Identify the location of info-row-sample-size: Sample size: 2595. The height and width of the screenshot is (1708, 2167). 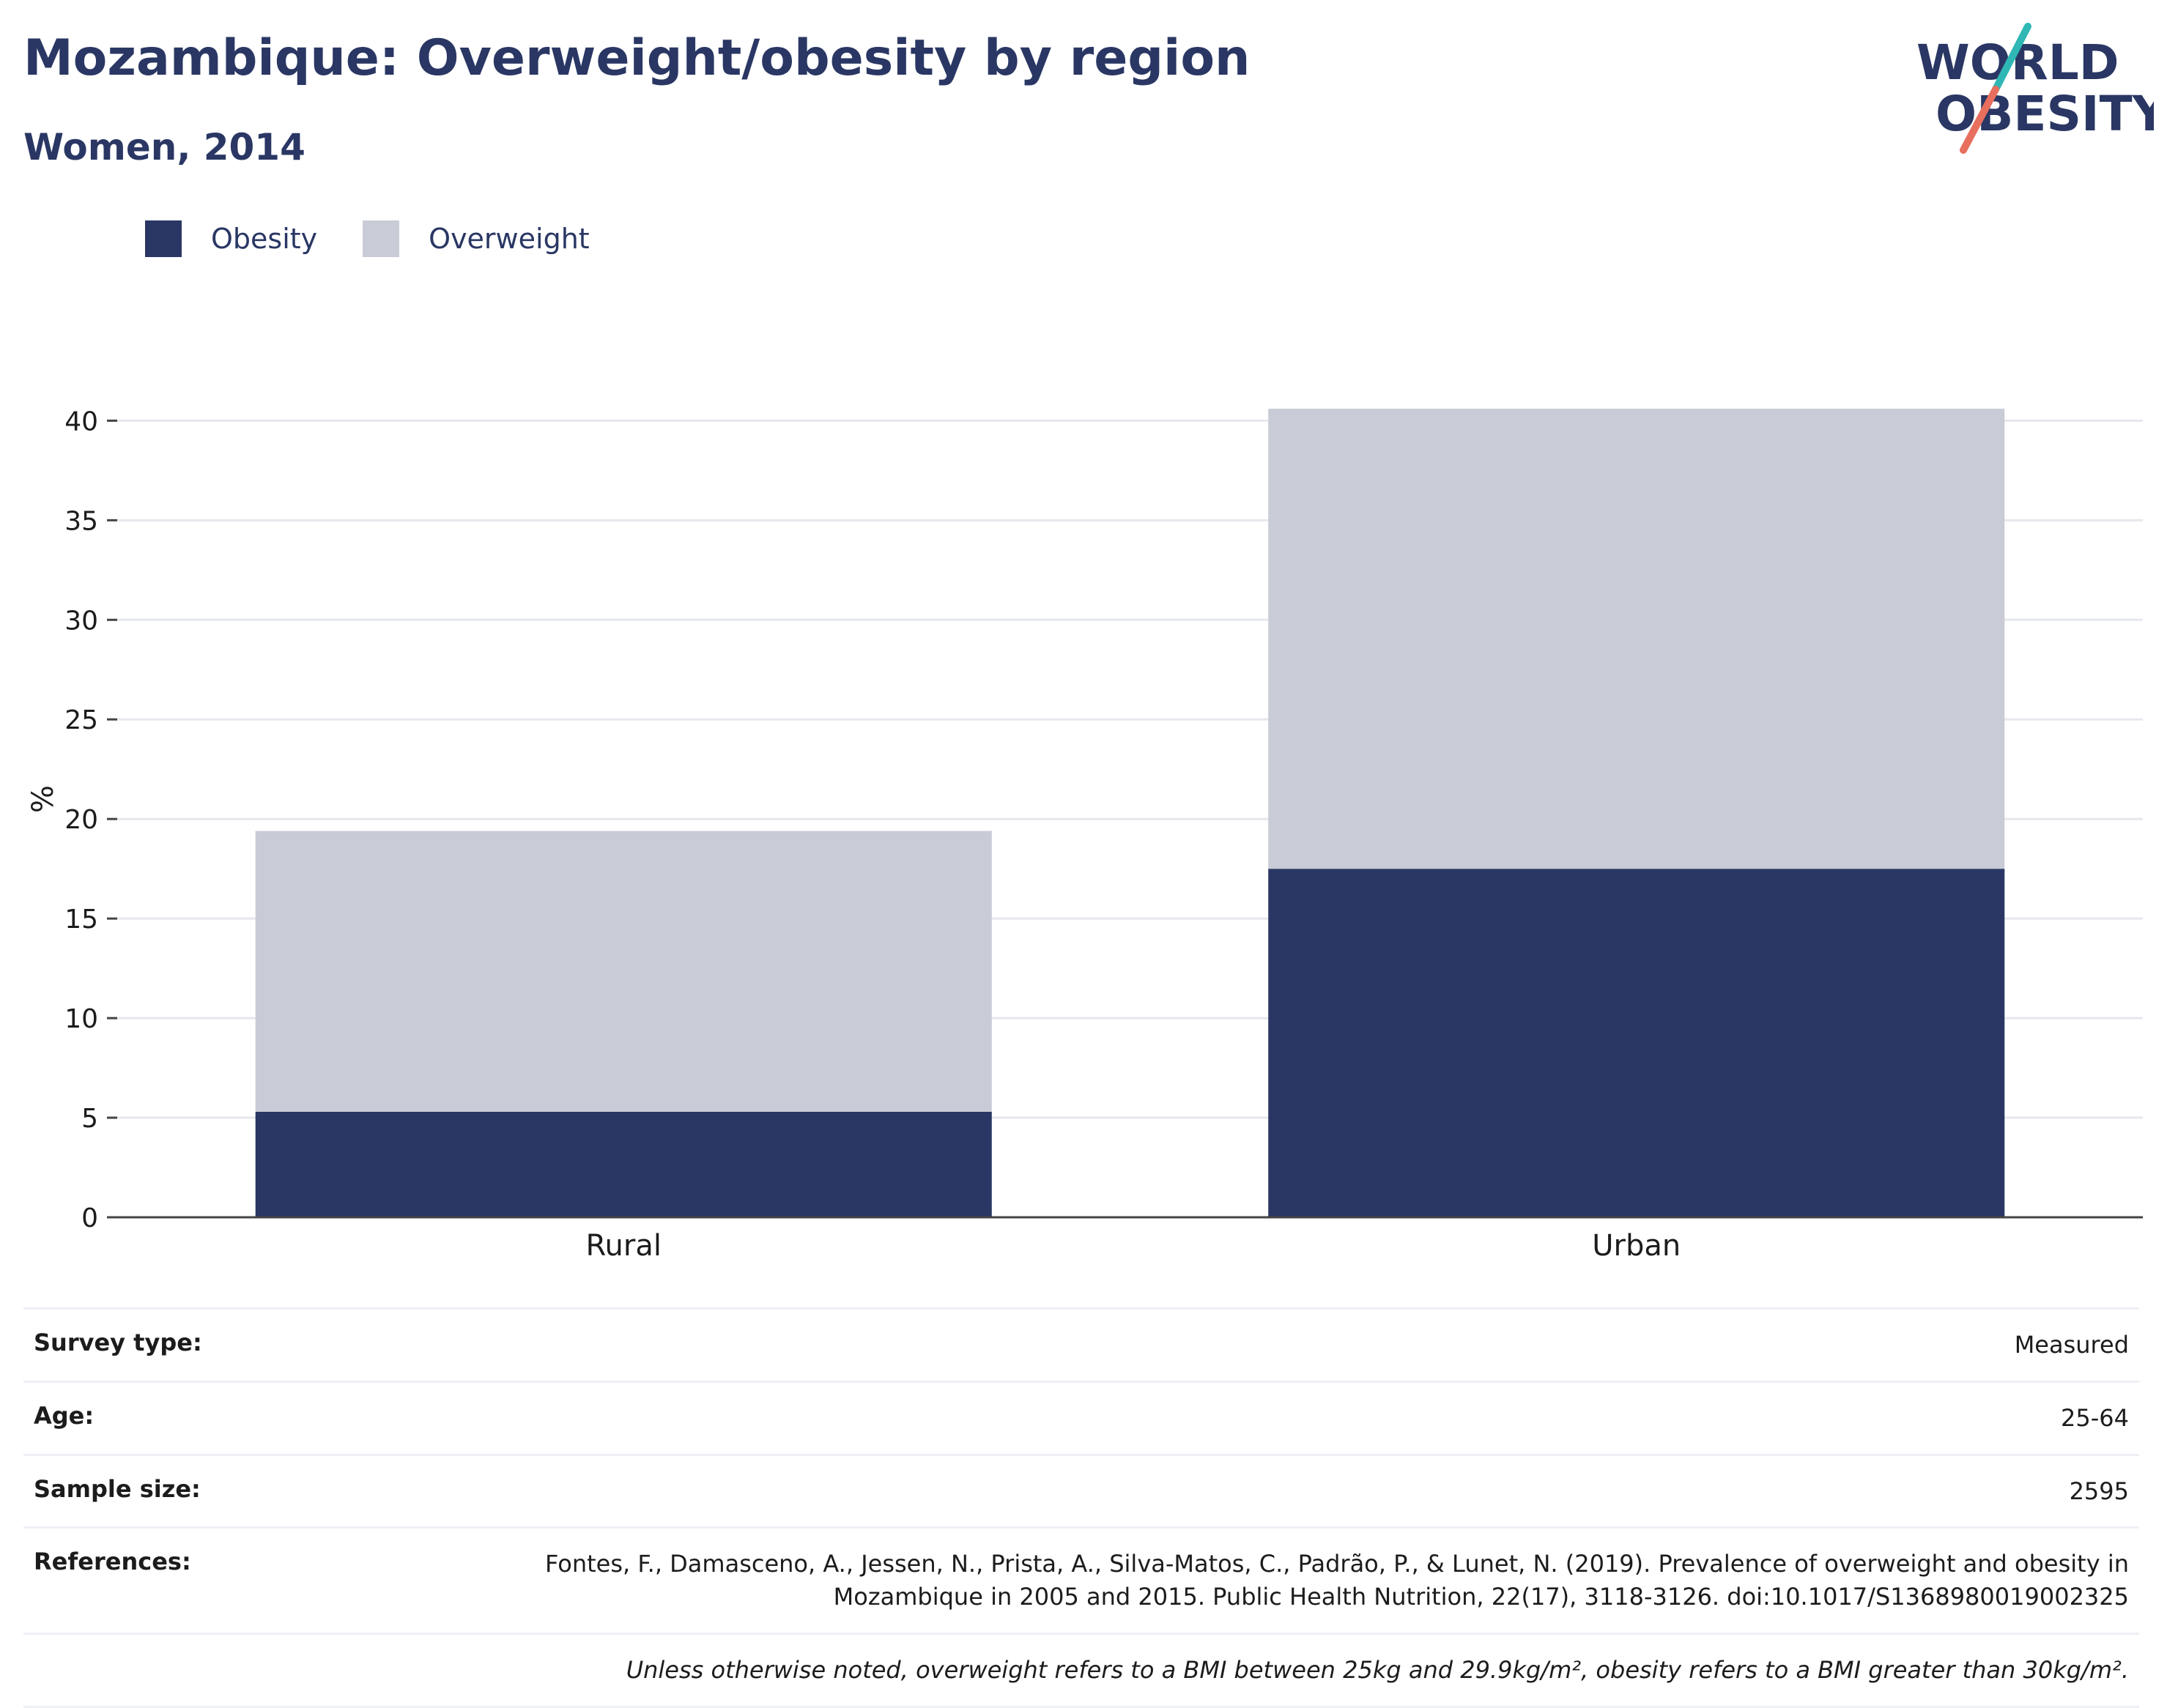
(1081, 1490).